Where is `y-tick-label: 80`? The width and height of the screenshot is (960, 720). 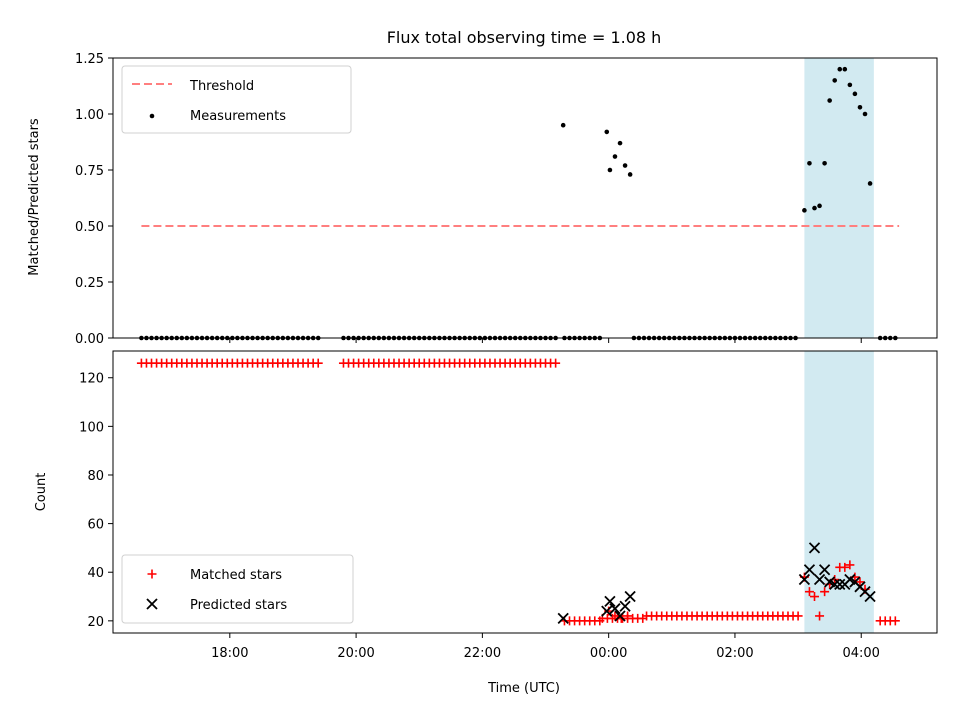 y-tick-label: 80 is located at coordinates (95, 476).